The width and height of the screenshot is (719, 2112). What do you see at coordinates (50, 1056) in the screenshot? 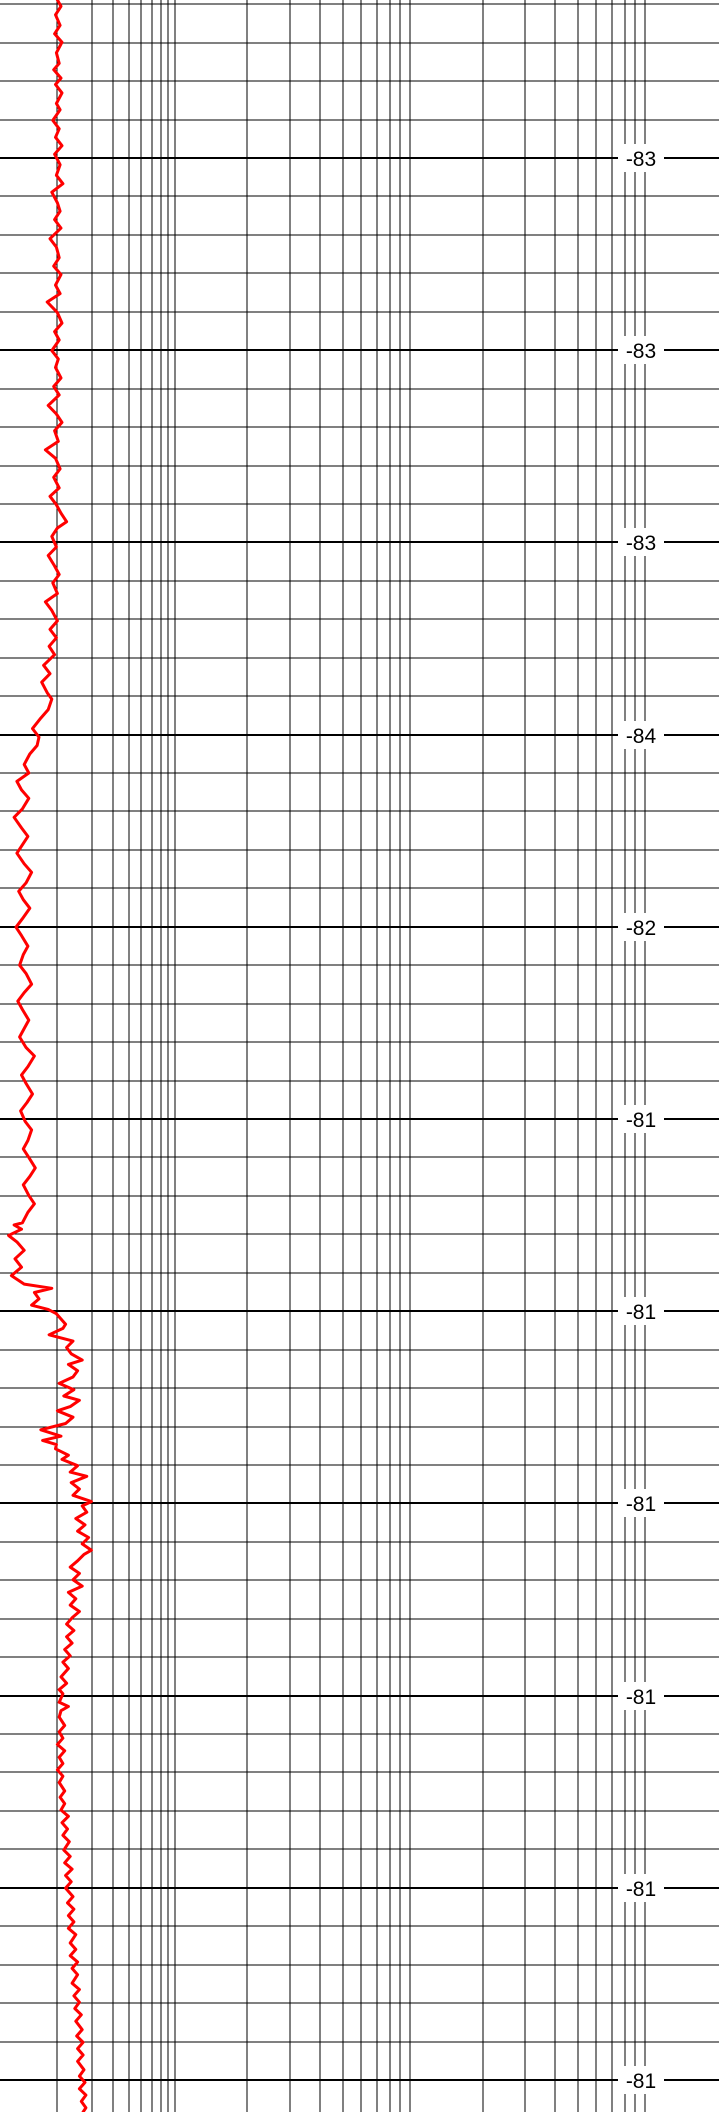
I see `log-trace` at bounding box center [50, 1056].